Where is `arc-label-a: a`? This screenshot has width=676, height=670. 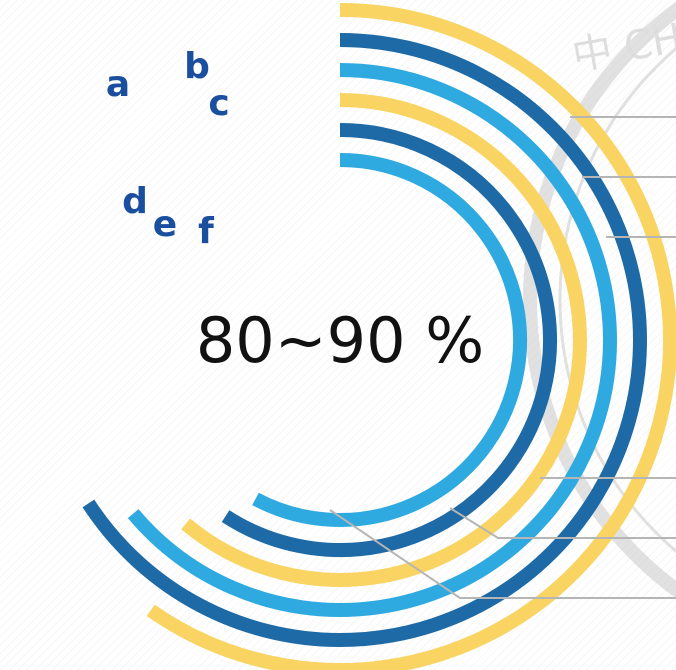
arc-label-a: a is located at coordinates (118, 84).